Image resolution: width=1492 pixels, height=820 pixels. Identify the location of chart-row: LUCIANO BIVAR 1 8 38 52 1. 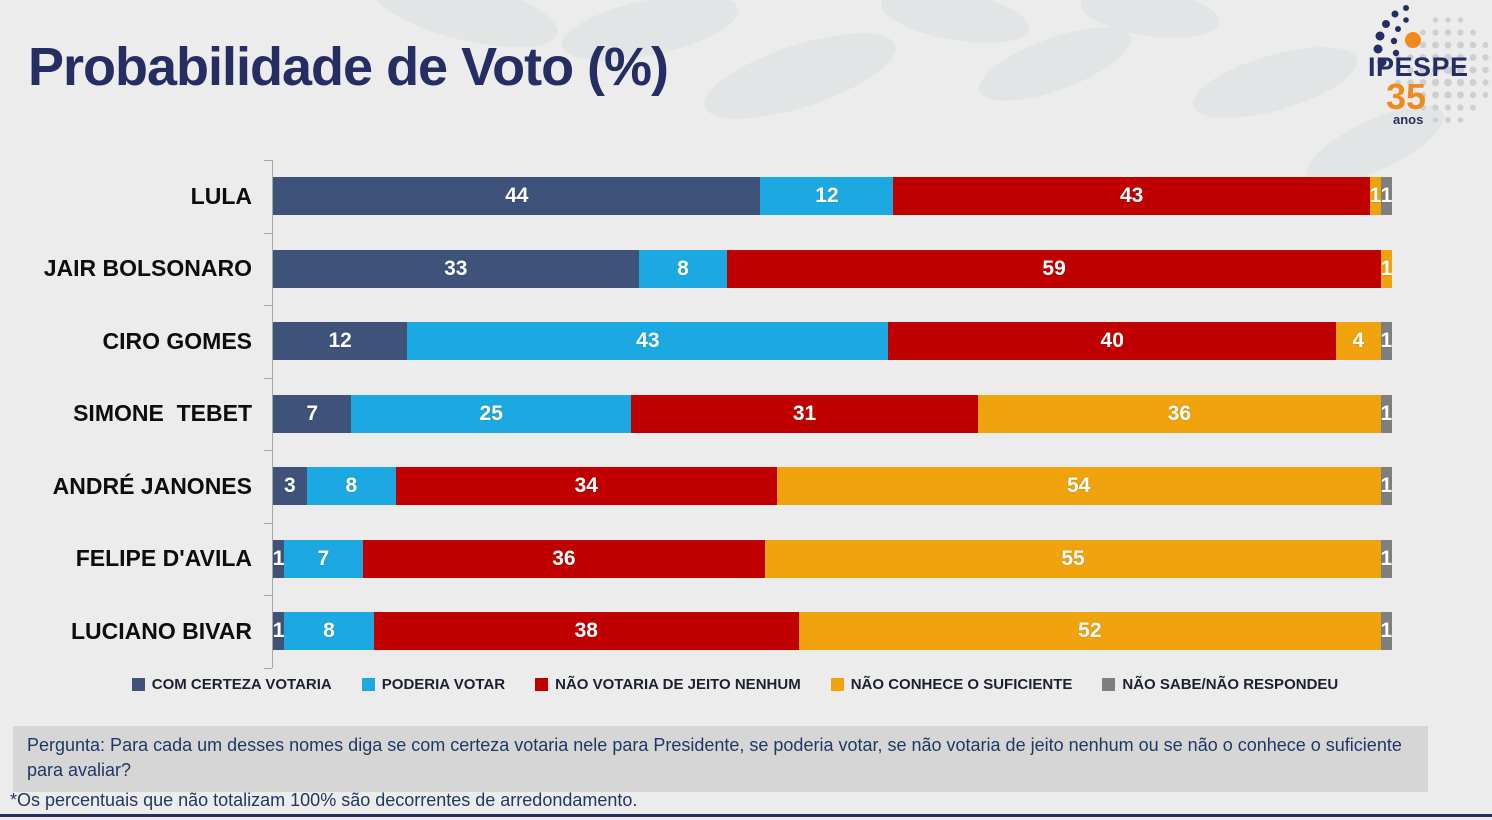
(696, 631).